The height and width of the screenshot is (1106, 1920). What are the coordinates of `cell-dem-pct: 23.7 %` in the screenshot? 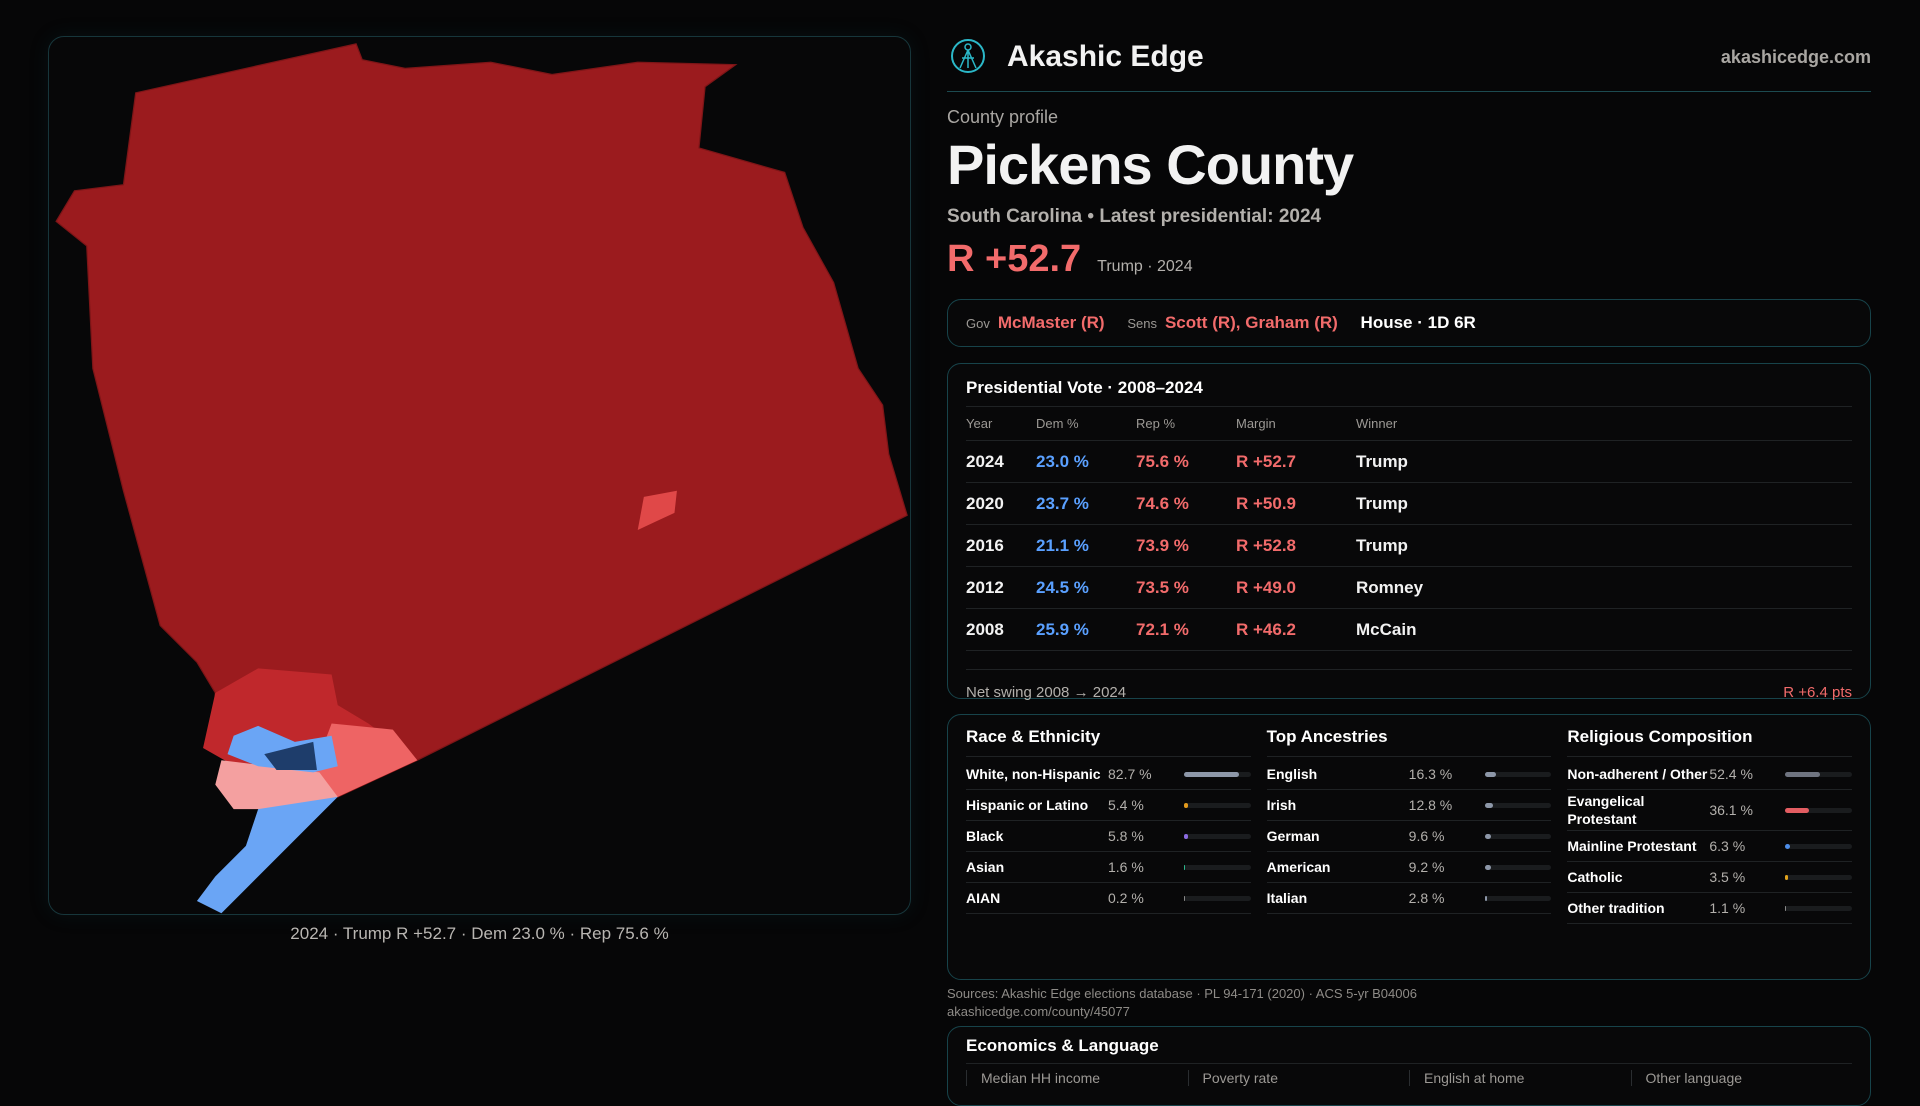 It's located at (1086, 504).